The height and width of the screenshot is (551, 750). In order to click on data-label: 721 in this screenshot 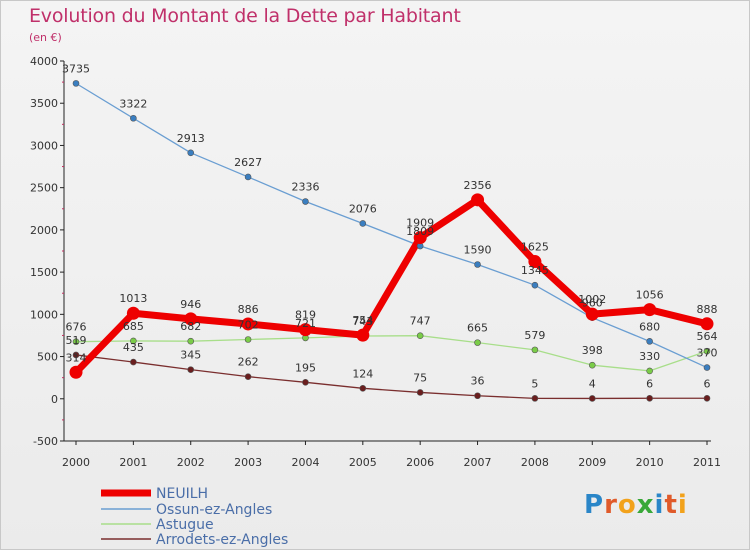, I will do `click(305, 323)`.